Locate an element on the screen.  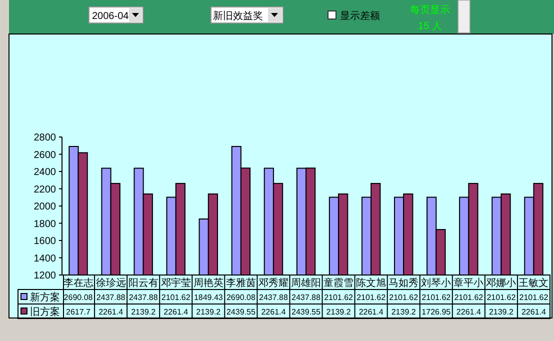
y-tick-label: 2600 is located at coordinates (45, 155).